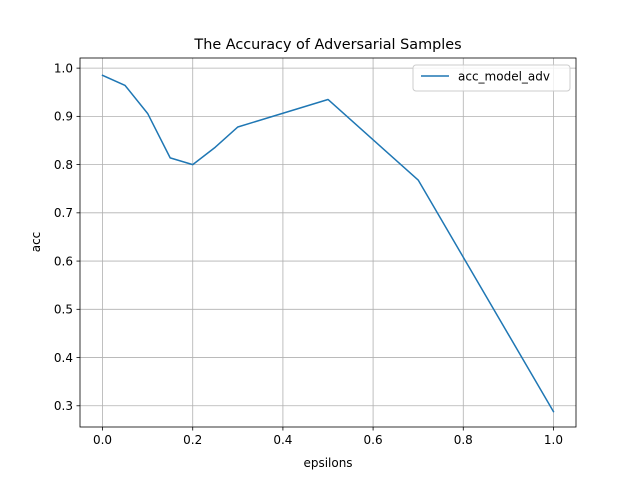  I want to click on y-tick-label: 1.0, so click(63, 68).